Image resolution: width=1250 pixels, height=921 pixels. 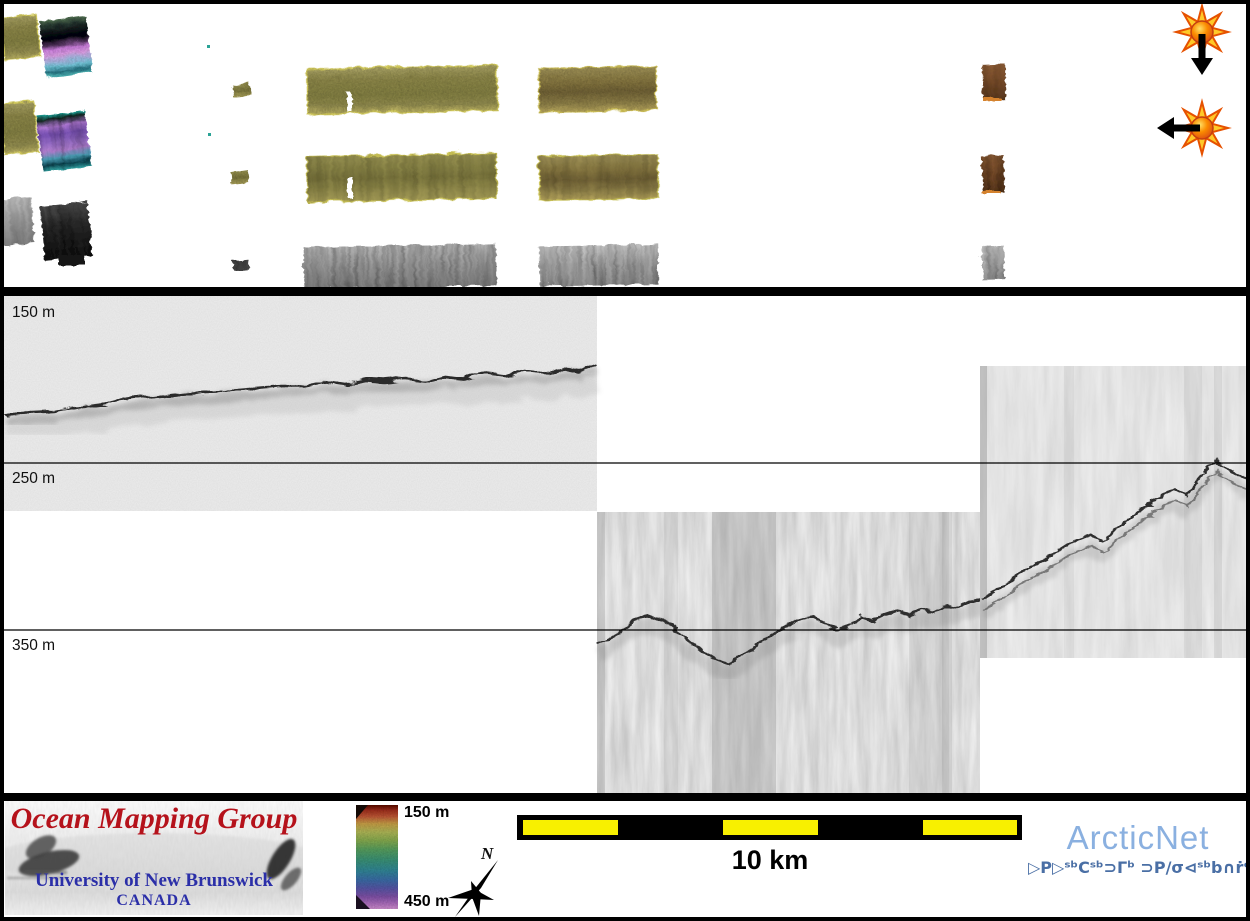 What do you see at coordinates (473, 880) in the screenshot?
I see `north-arrow-icon: N` at bounding box center [473, 880].